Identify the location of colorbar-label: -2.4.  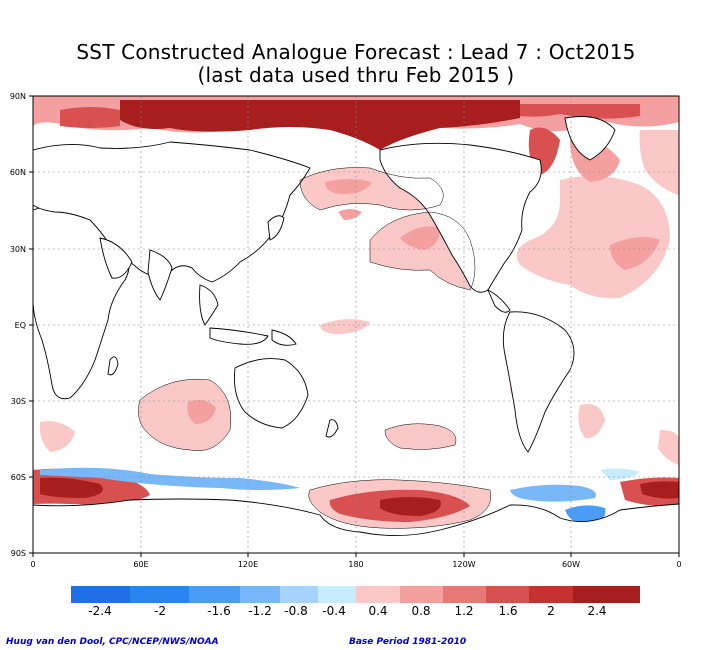
(100, 611).